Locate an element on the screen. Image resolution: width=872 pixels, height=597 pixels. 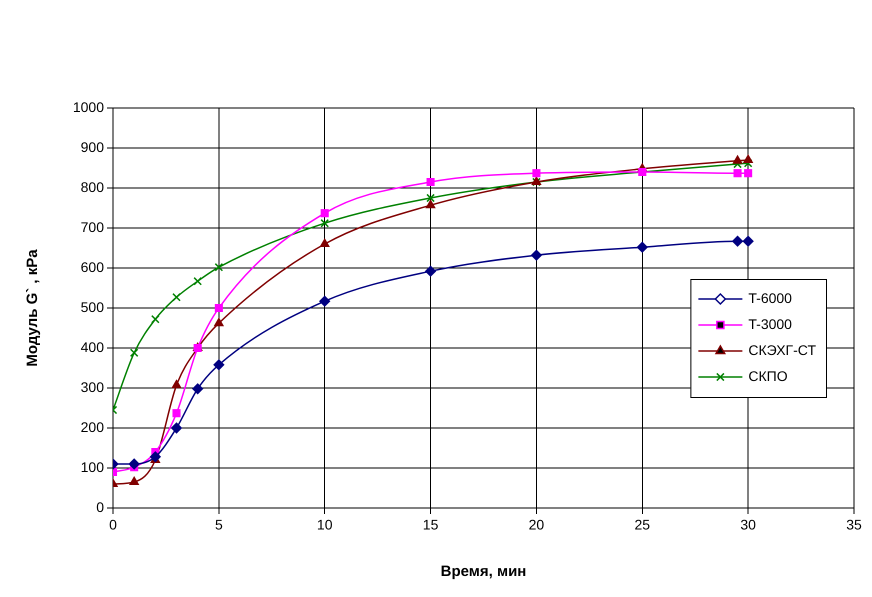
x-tick-label: 0 is located at coordinates (113, 524).